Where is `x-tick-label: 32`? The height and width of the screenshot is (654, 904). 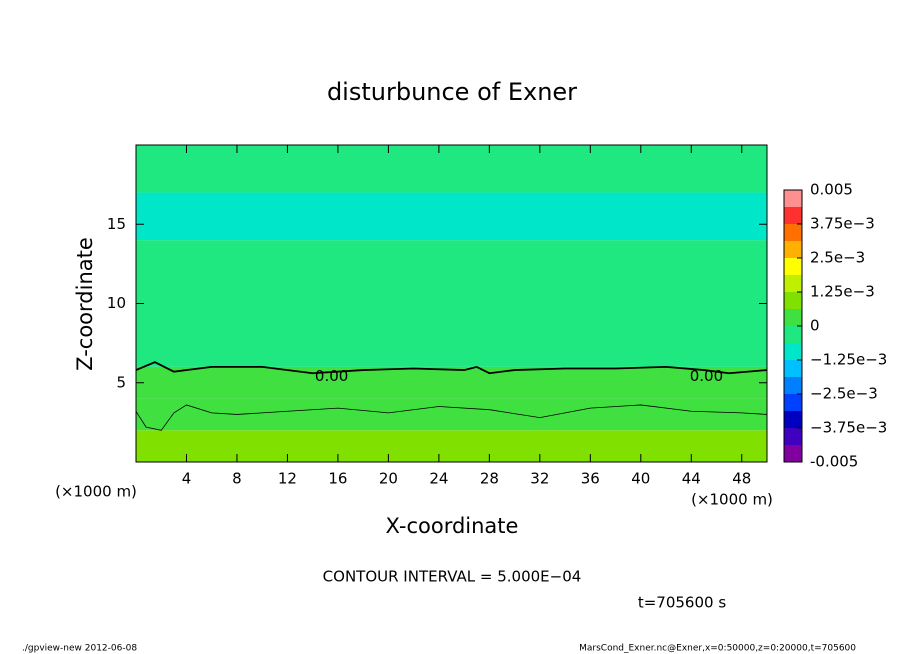
x-tick-label: 32 is located at coordinates (539, 479).